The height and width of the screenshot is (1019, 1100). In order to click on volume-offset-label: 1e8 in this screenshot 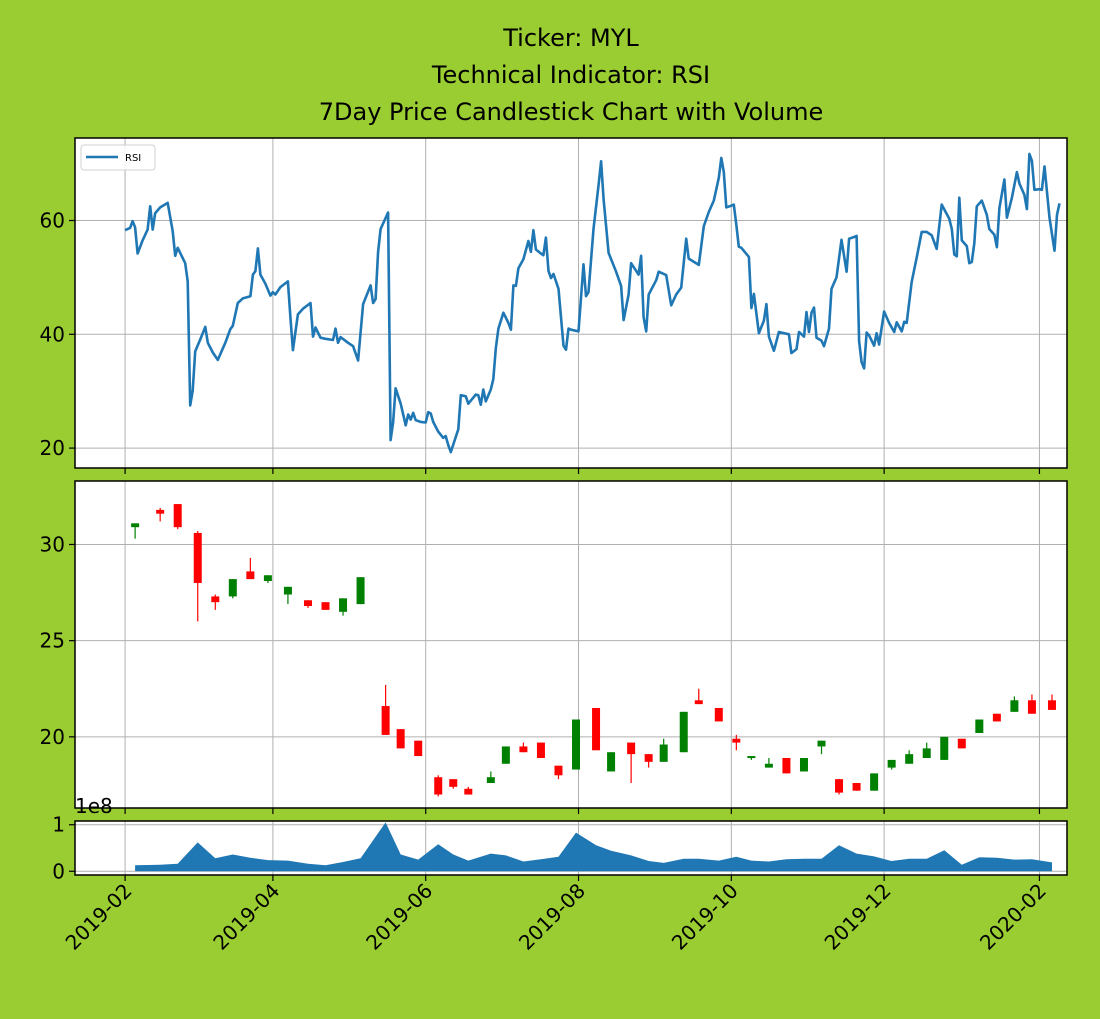, I will do `click(94, 806)`.